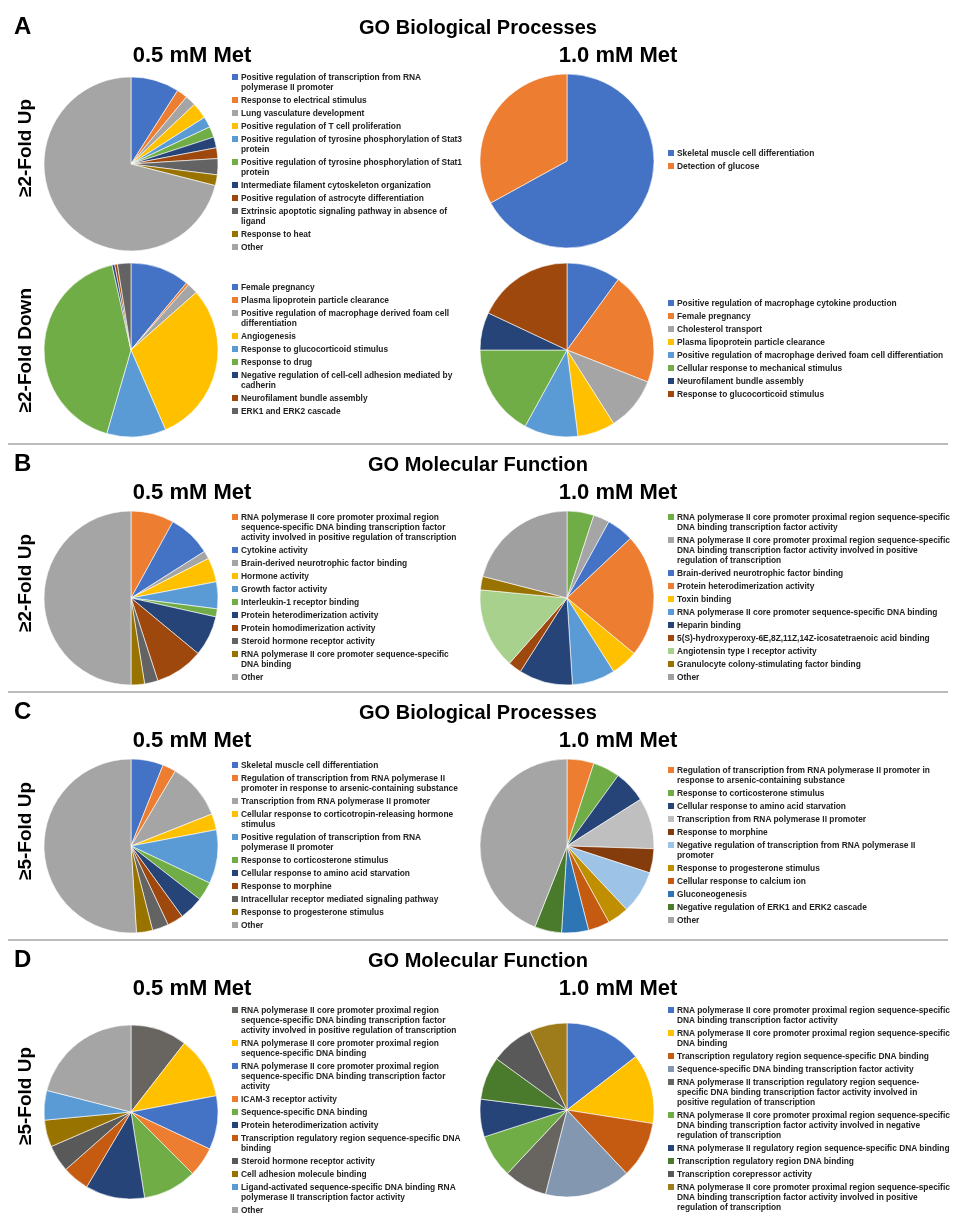 The height and width of the screenshot is (1226, 956). Describe the element at coordinates (718, 166) in the screenshot. I see `legend-label: Detection of glucose` at that location.